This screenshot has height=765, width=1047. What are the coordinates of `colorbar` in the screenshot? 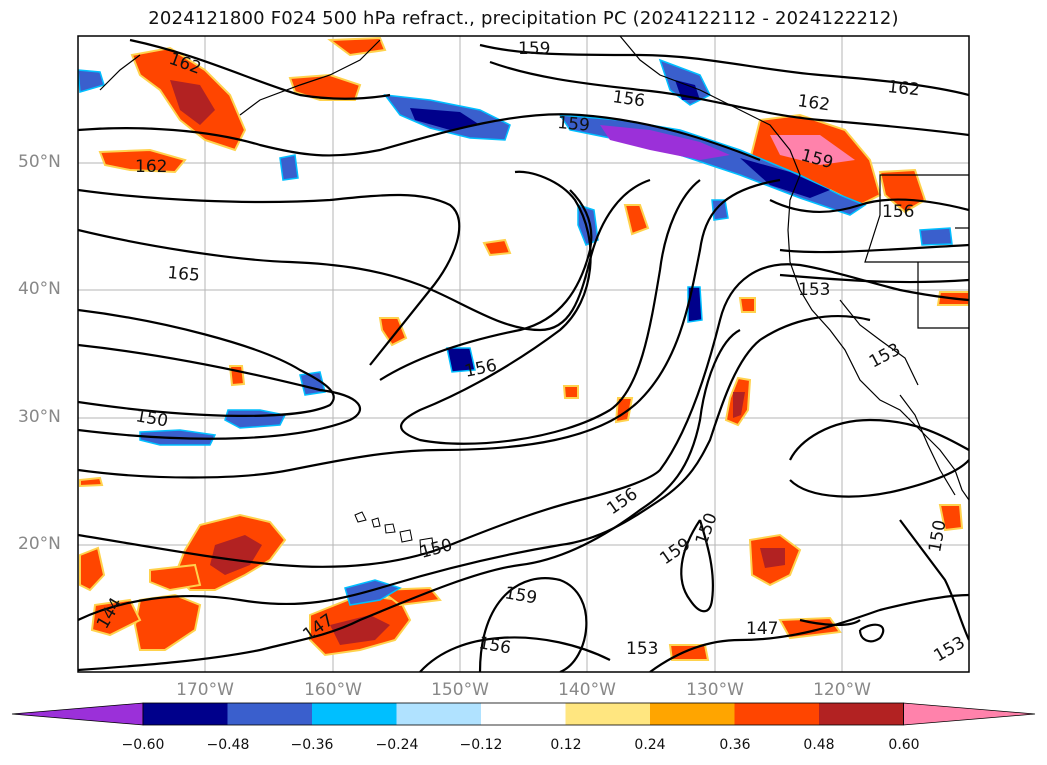 It's located at (523, 714).